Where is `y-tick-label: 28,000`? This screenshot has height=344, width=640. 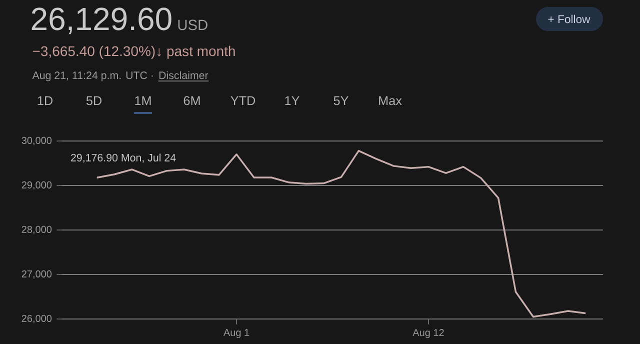
y-tick-label: 28,000 is located at coordinates (37, 230).